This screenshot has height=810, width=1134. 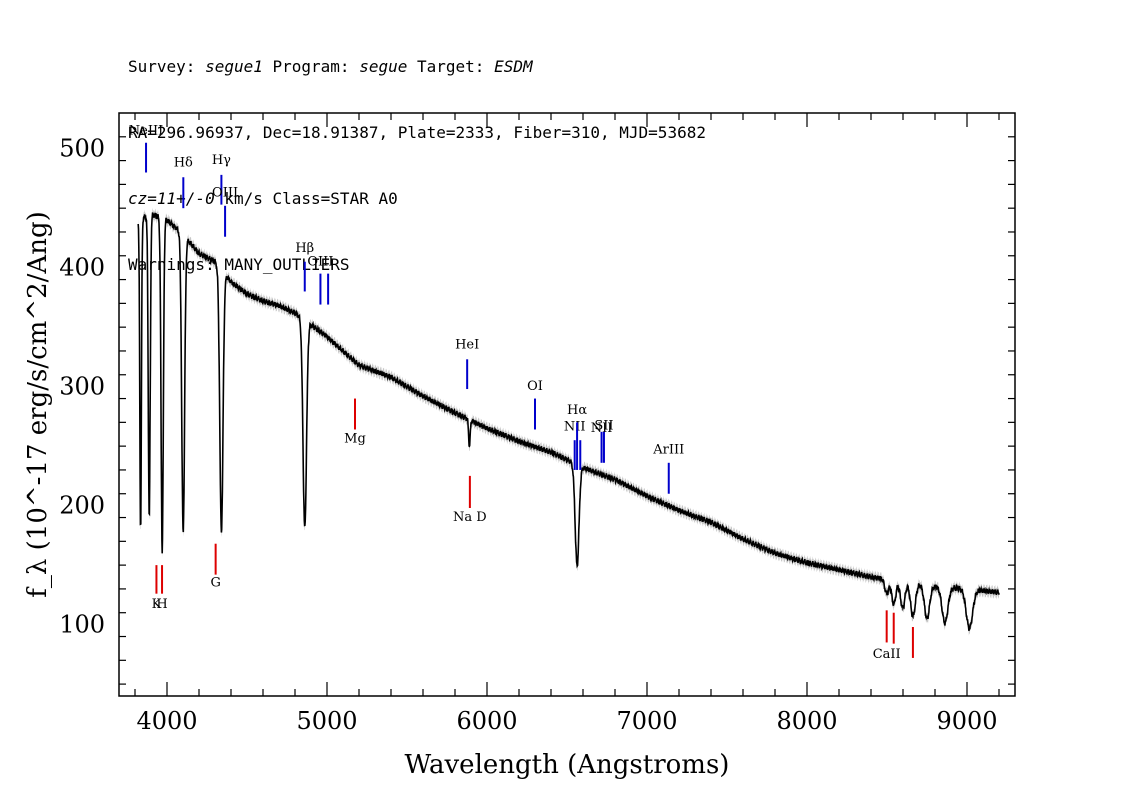 I want to click on target-label: Target:, so click(x=451, y=66).